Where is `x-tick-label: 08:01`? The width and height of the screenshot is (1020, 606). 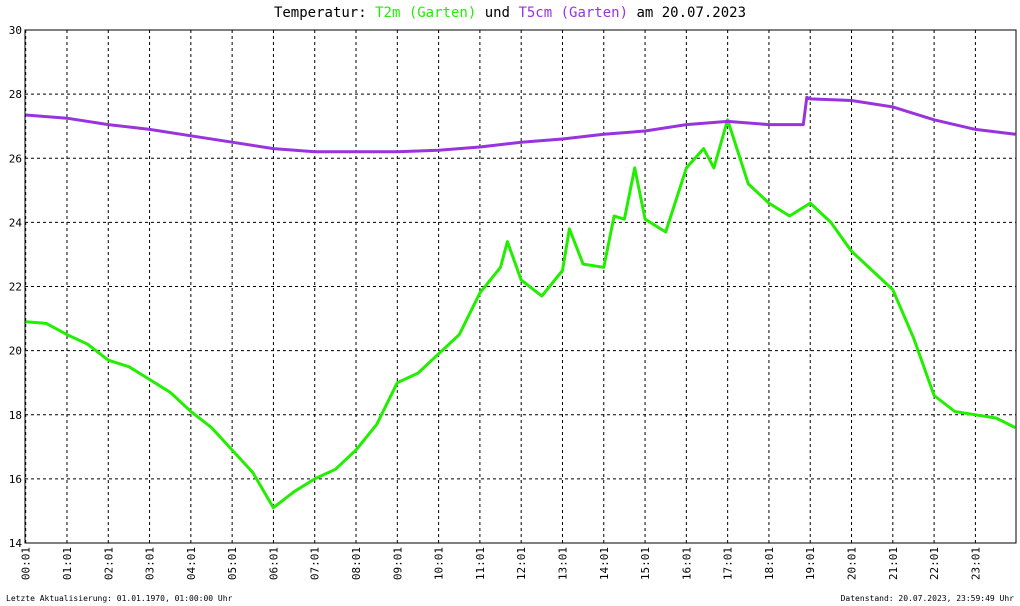
x-tick-label: 08:01 is located at coordinates (356, 563).